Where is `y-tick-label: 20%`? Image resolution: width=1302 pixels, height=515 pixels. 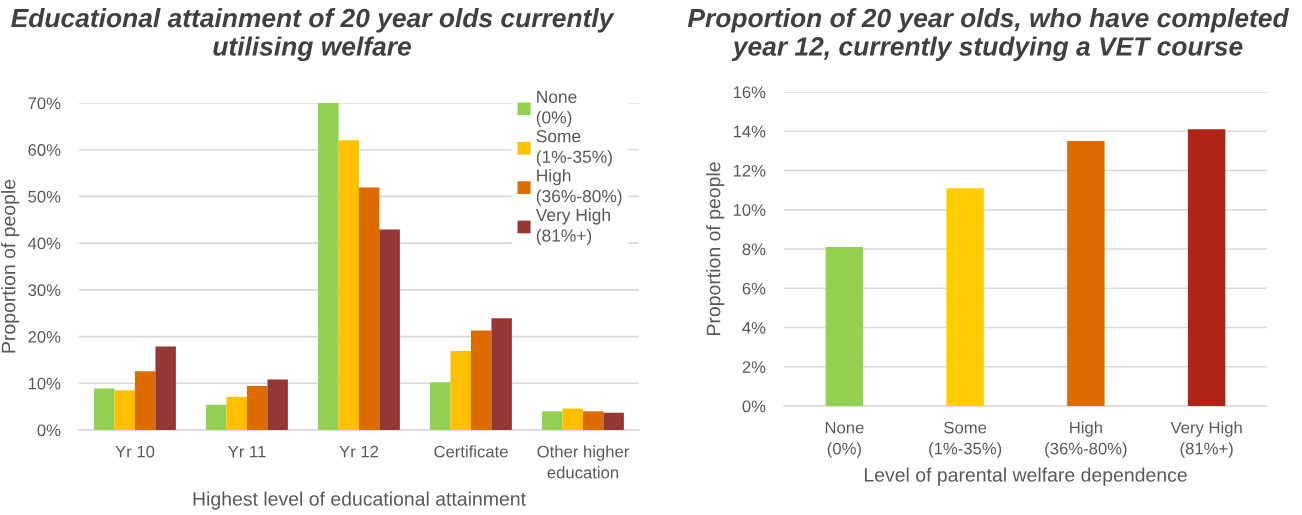 y-tick-label: 20% is located at coordinates (44, 336).